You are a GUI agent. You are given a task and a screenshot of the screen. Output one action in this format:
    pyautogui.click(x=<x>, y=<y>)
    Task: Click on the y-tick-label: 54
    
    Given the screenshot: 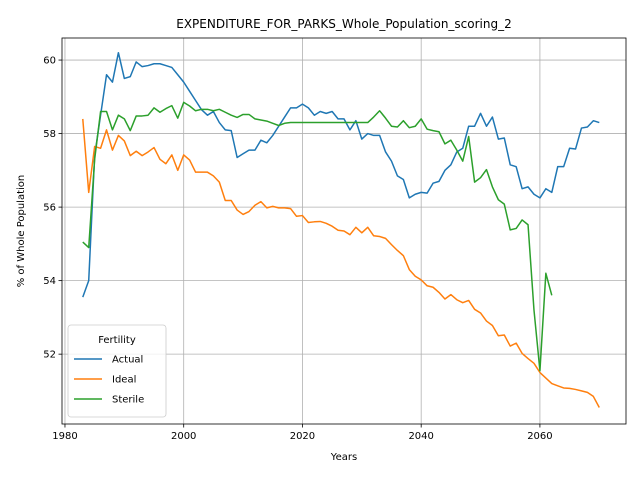 What is the action you would take?
    pyautogui.click(x=49, y=281)
    